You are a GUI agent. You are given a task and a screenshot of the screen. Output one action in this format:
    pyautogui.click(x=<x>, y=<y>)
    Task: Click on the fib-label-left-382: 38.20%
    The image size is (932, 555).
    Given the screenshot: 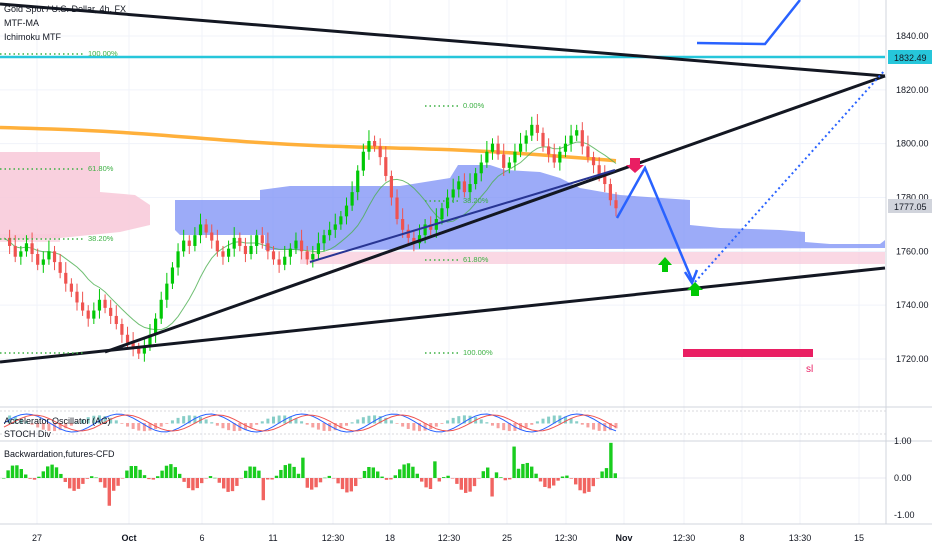 What is the action you would take?
    pyautogui.click(x=101, y=238)
    